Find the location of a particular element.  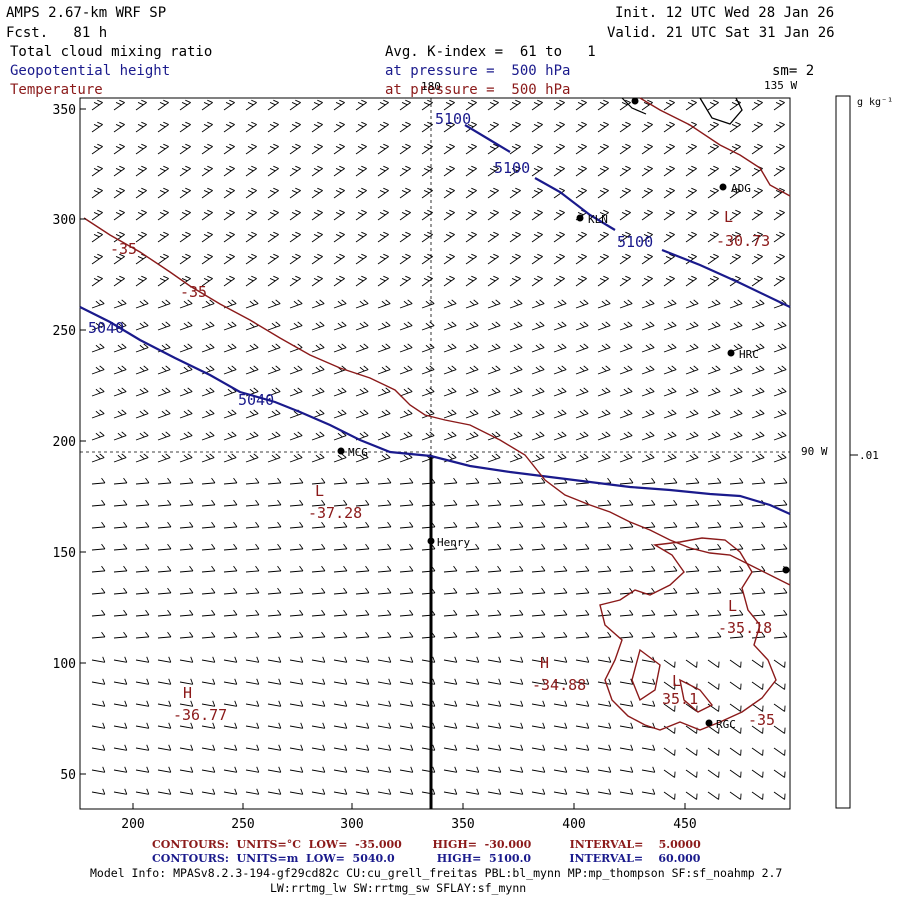

valid-time: Valid. 21 UTC Sat 31 Jan 26 is located at coordinates (721, 33).